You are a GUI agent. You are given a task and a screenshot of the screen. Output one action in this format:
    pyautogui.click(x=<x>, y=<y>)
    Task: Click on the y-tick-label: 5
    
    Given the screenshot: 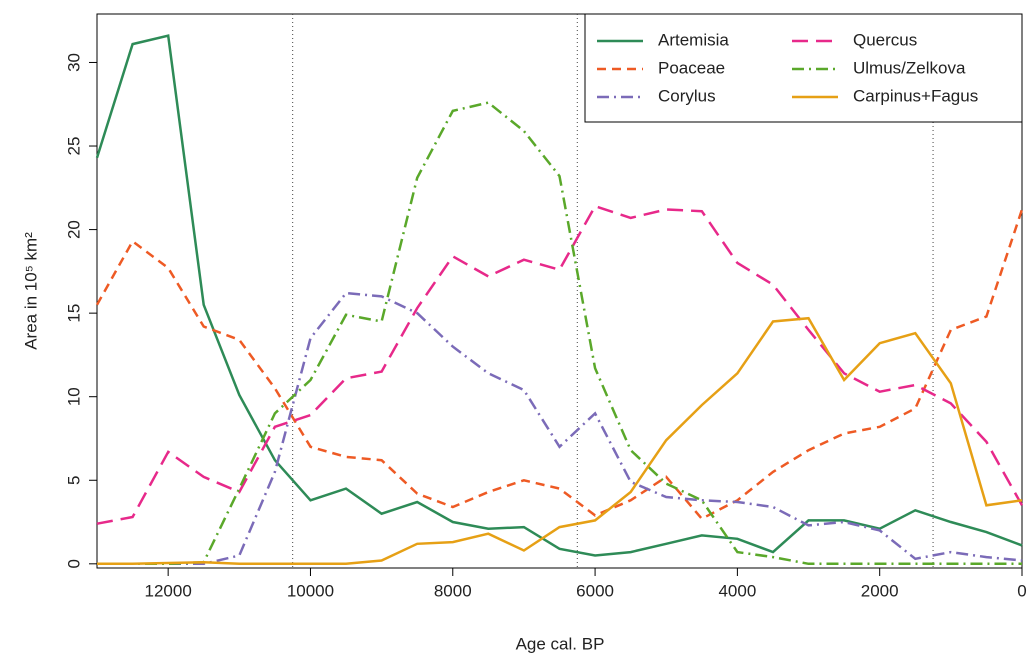 What is the action you would take?
    pyautogui.click(x=73, y=480)
    